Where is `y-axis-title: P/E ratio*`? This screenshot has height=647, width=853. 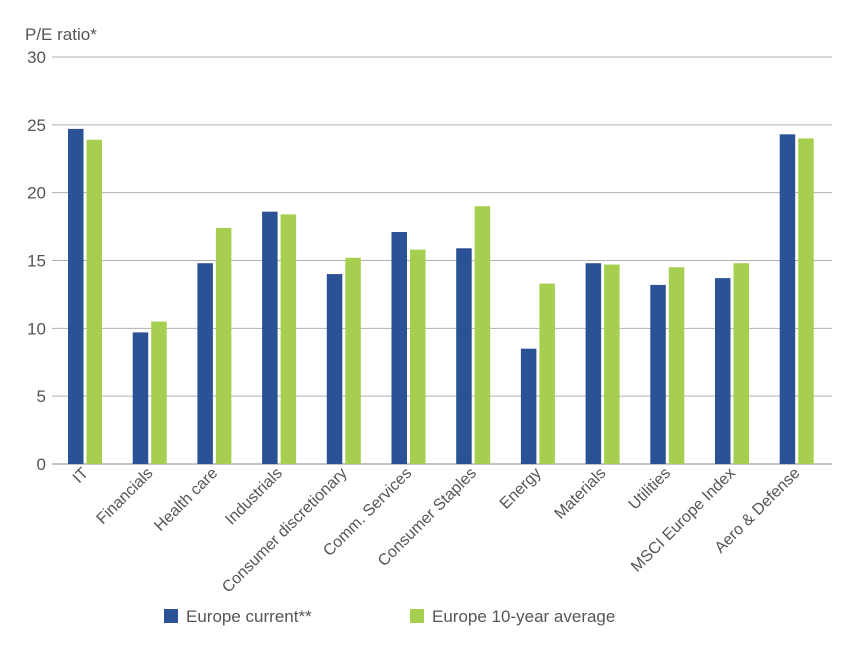
y-axis-title: P/E ratio* is located at coordinates (61, 34).